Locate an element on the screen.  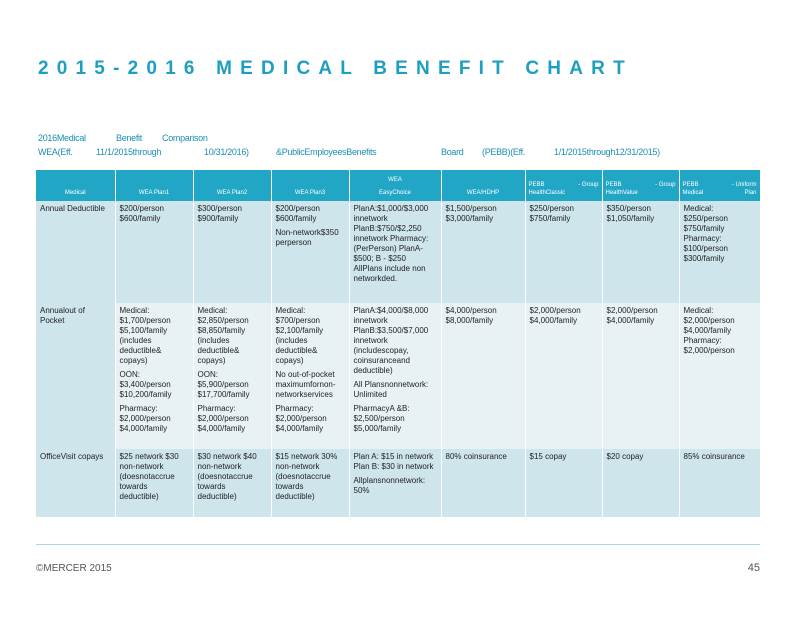
subtitle-word: 10/31/2016) is located at coordinates (226, 152).